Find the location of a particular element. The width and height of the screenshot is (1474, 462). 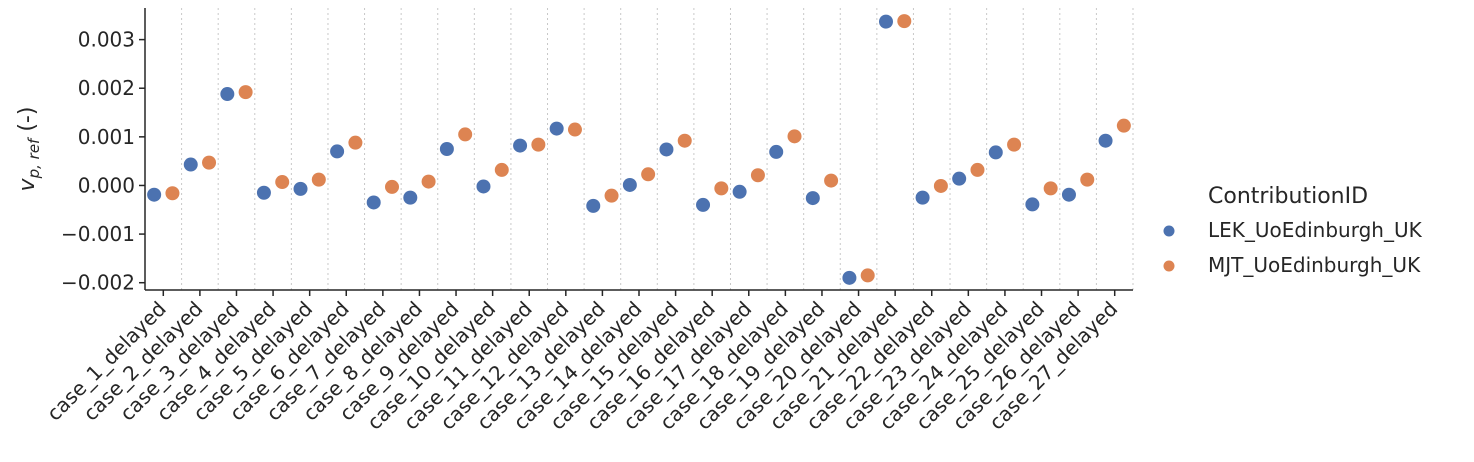

y-ticks: −0.002 −0.001 0.000 0.001 0.002 0.003 is located at coordinates (103, 161).